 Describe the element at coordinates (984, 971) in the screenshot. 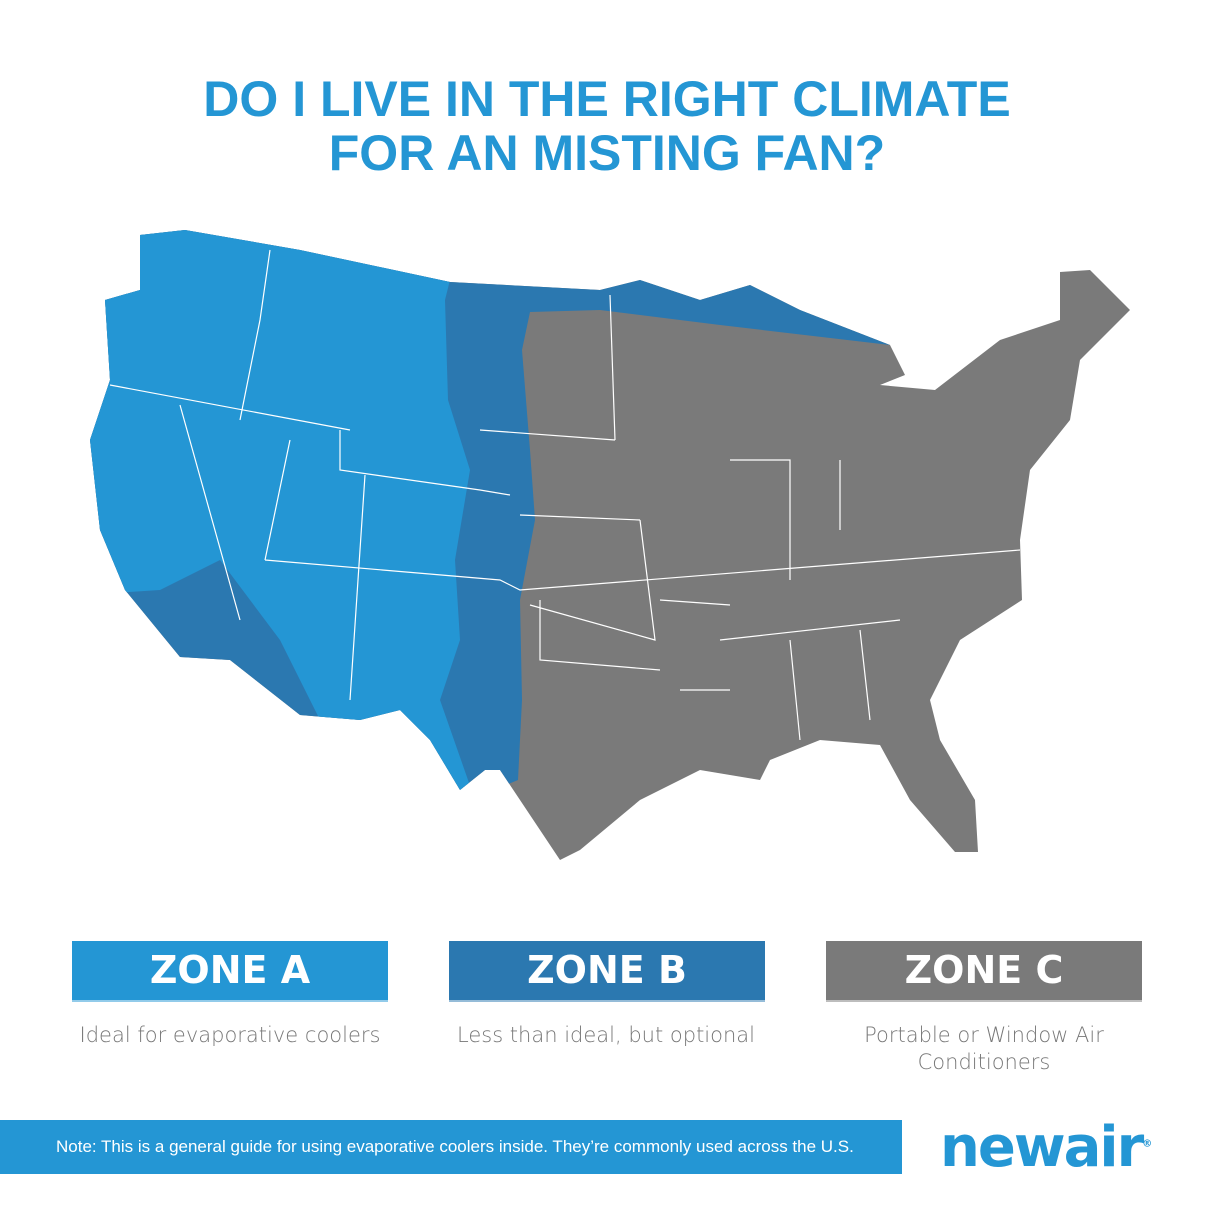

I see `zone-c-badge: ZONE C` at that location.